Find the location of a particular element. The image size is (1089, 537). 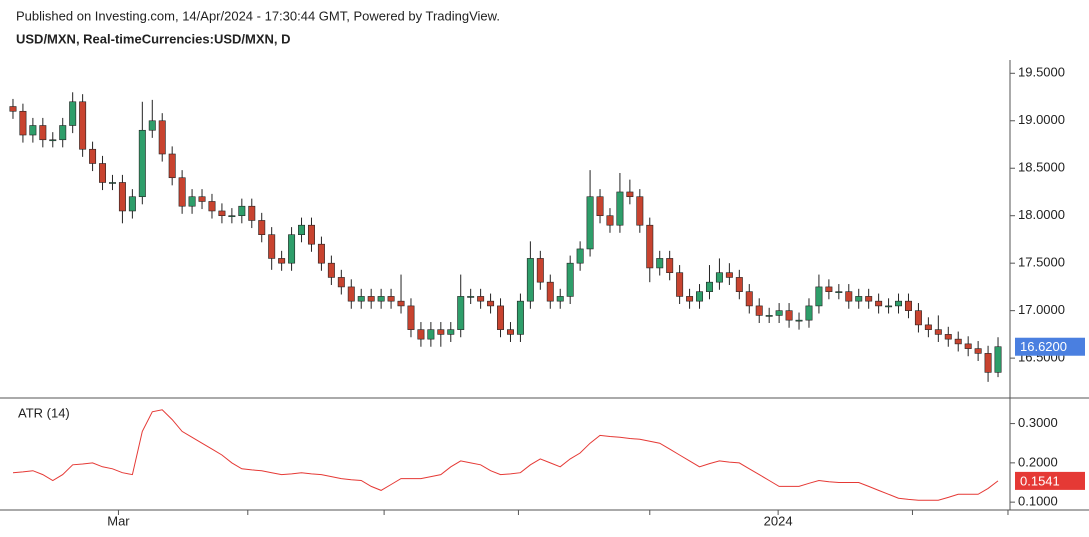

atr-title: ATR (14) is located at coordinates (44, 412).